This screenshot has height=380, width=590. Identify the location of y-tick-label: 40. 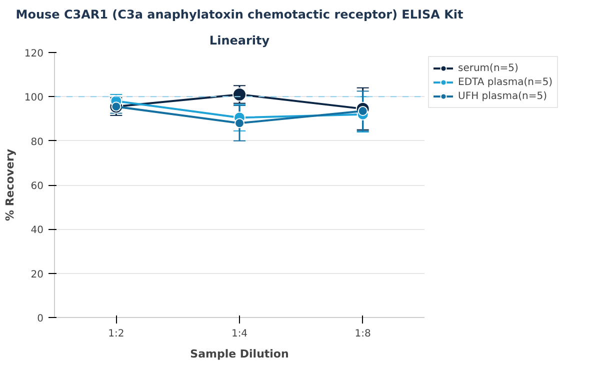
(37, 230).